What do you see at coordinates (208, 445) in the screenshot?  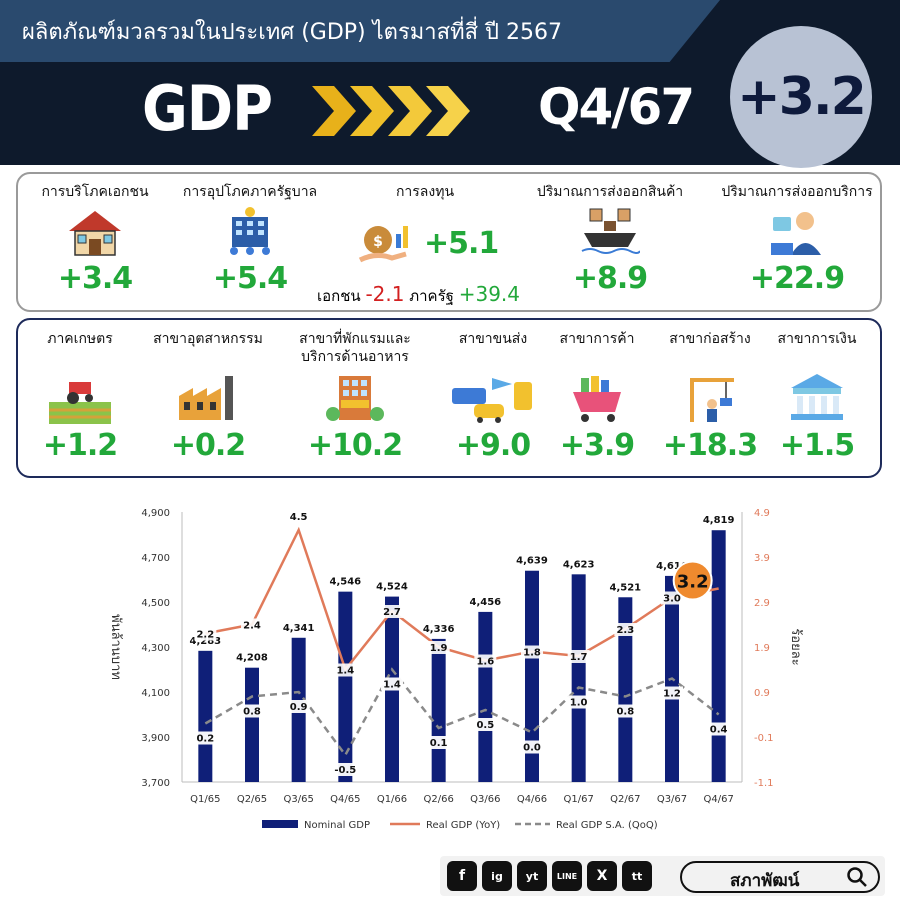 I see `sector-value: +0.2` at bounding box center [208, 445].